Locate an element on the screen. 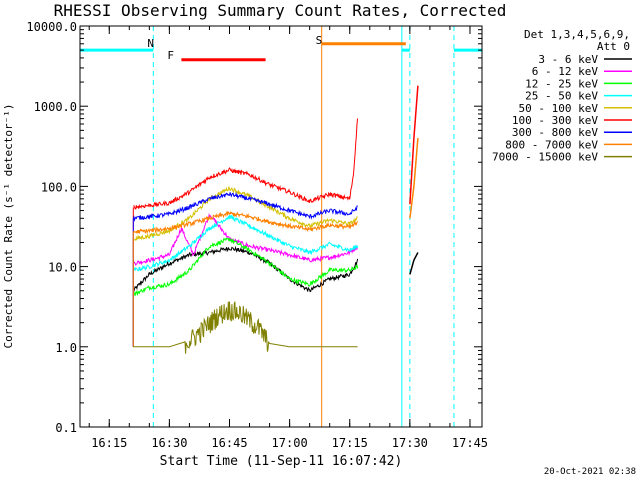 This screenshot has height=480, width=640. x-tick-label: 16:15 is located at coordinates (109, 443).